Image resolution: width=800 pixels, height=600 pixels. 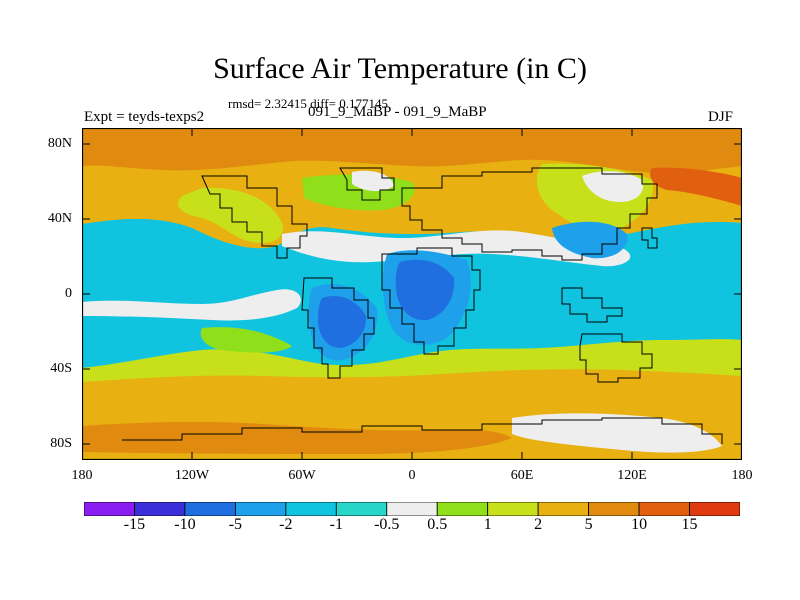 What do you see at coordinates (387, 524) in the screenshot?
I see `colorbar-label: -0.5` at bounding box center [387, 524].